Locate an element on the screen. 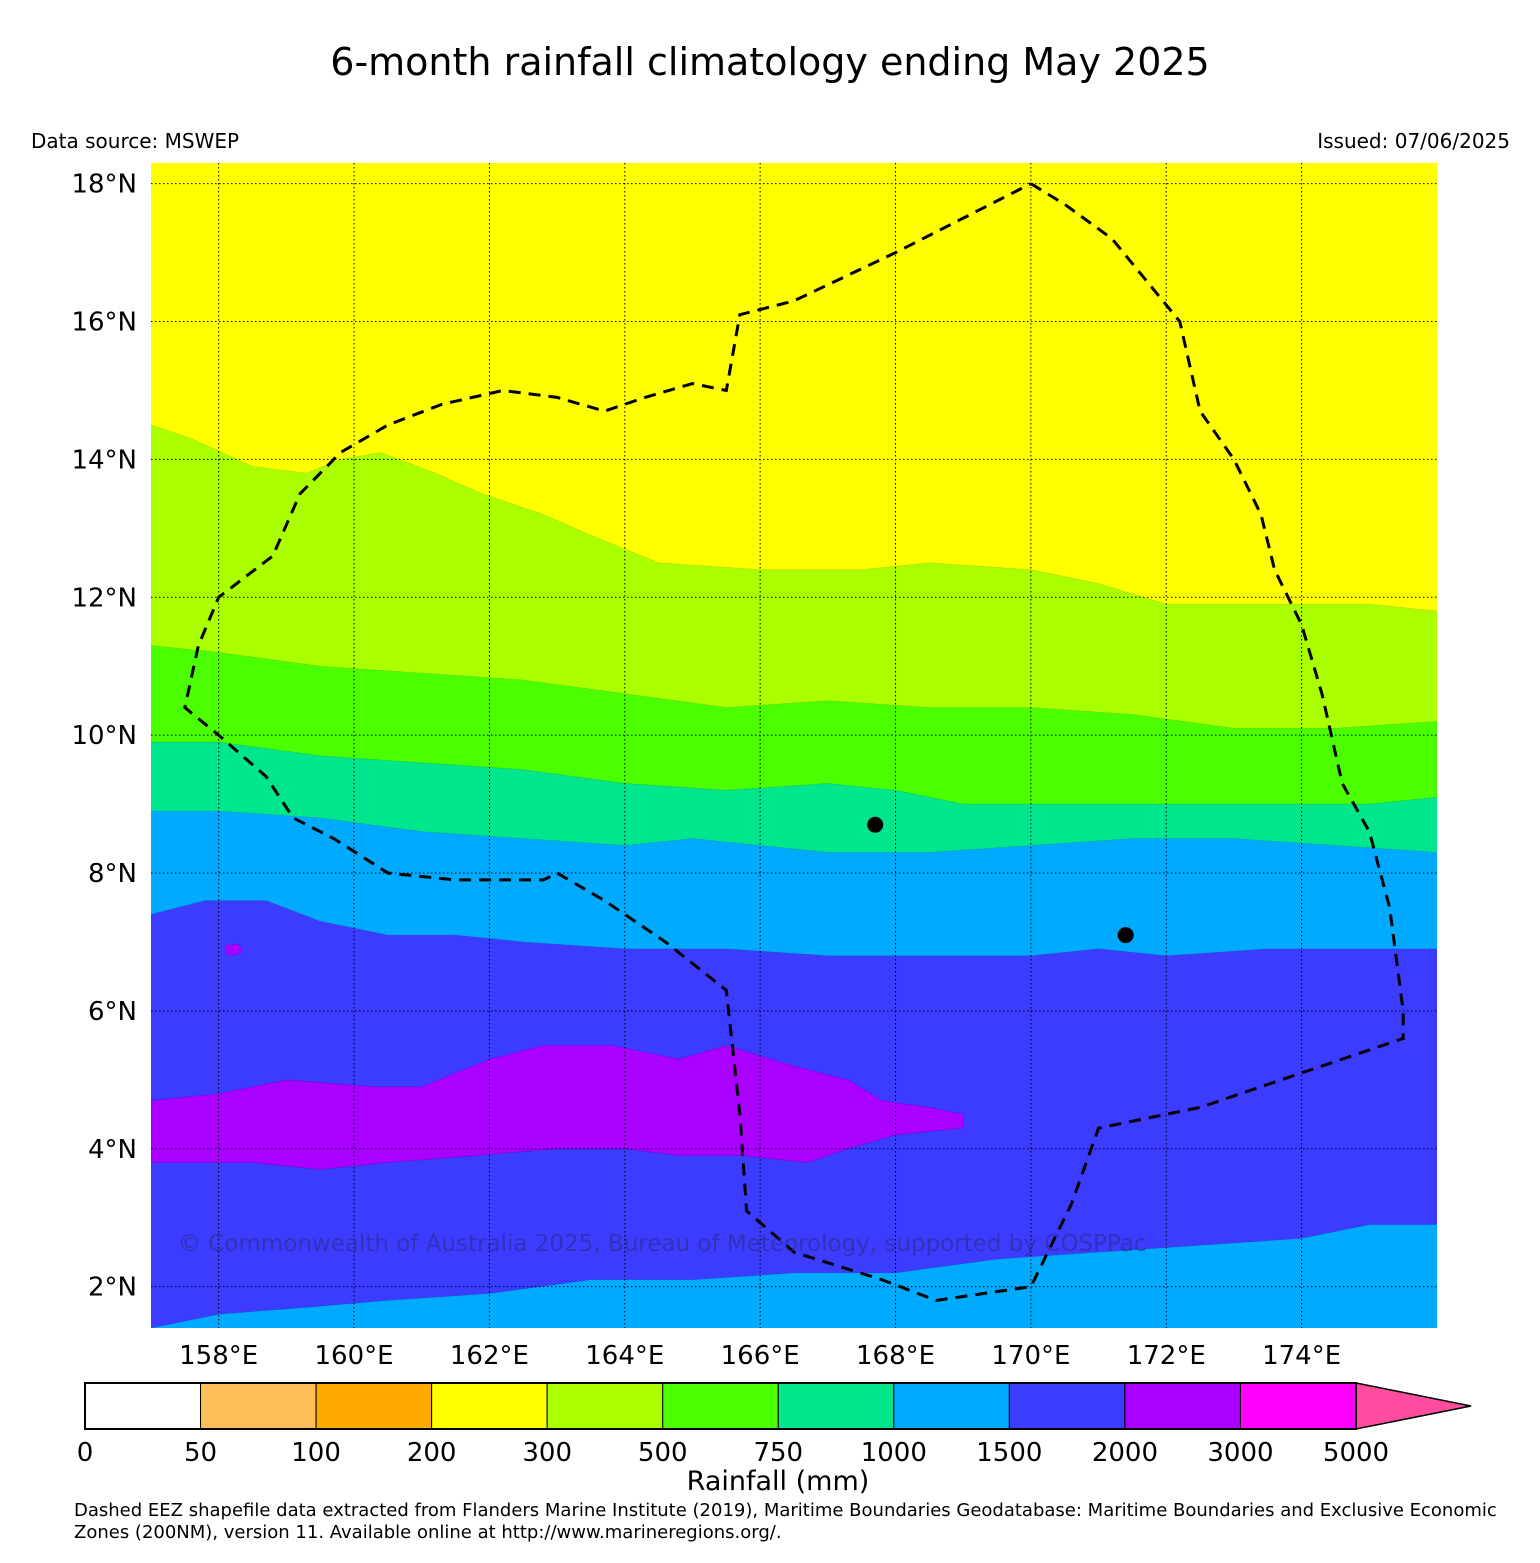 The image size is (1540, 1563). colorbar-tick-label: 2000 is located at coordinates (1125, 1453).